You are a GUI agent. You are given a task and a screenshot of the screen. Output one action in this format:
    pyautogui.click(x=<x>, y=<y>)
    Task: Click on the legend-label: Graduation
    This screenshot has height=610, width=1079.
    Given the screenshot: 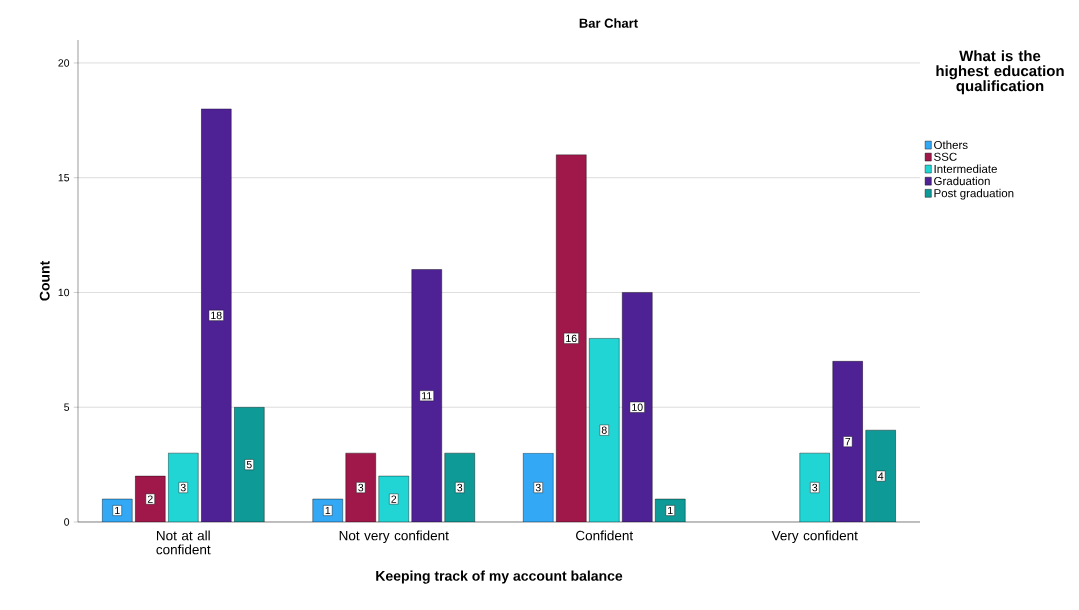 What is the action you would take?
    pyautogui.click(x=962, y=181)
    